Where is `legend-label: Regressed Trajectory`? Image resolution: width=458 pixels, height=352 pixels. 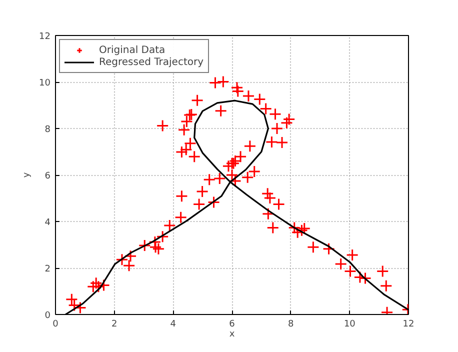
legend-label: Regressed Trajectory is located at coordinates (151, 62).